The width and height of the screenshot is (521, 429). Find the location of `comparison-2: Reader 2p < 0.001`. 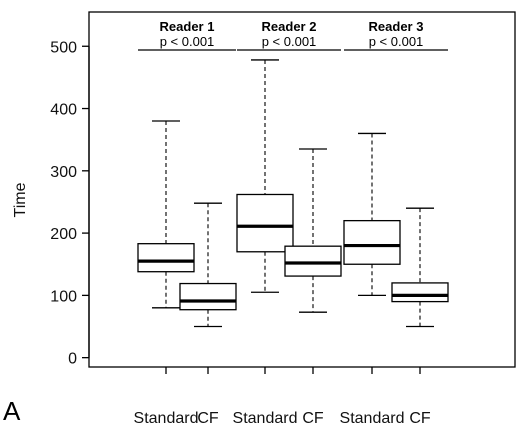

comparison-2: Reader 2p < 0.001 is located at coordinates (289, 35).